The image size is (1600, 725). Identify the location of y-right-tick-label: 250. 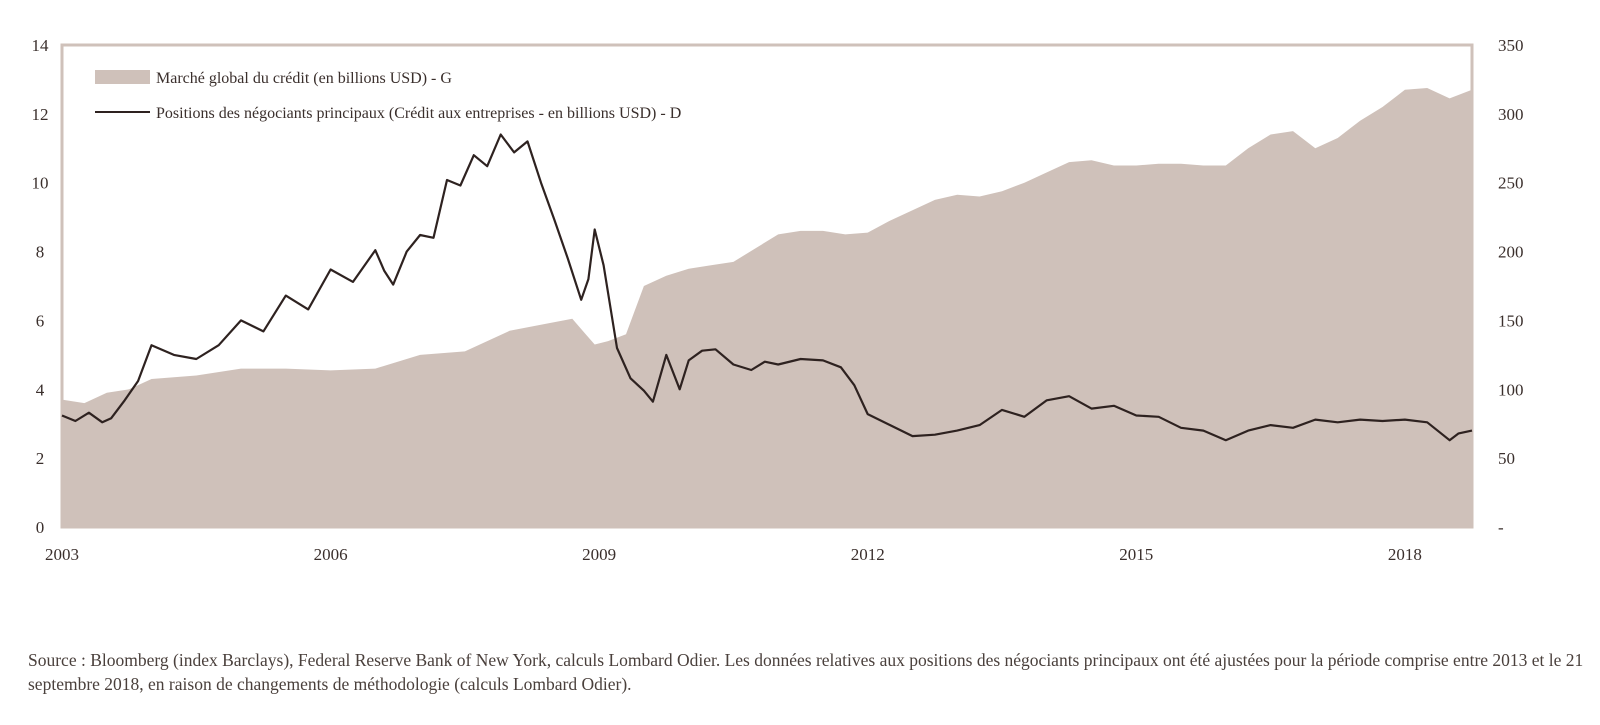
(1511, 183).